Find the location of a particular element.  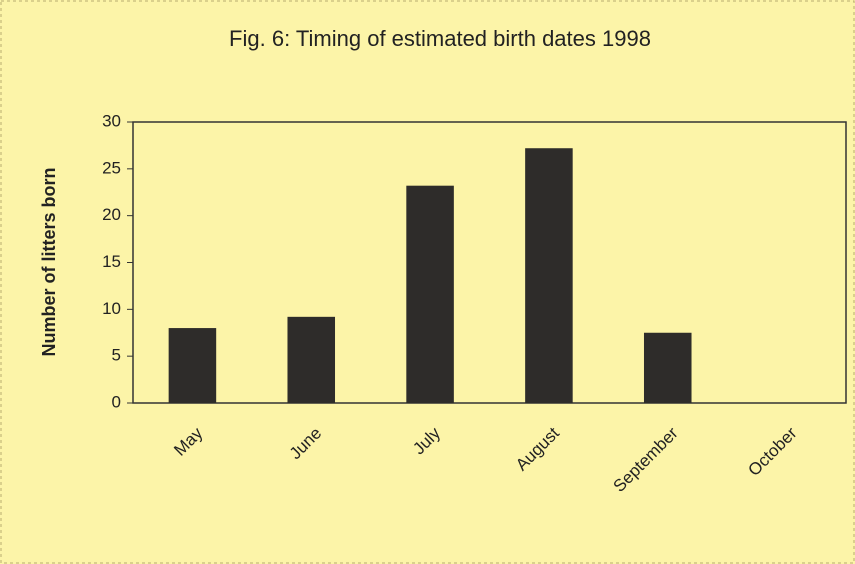

y-tick-label: 0 is located at coordinates (116, 401).